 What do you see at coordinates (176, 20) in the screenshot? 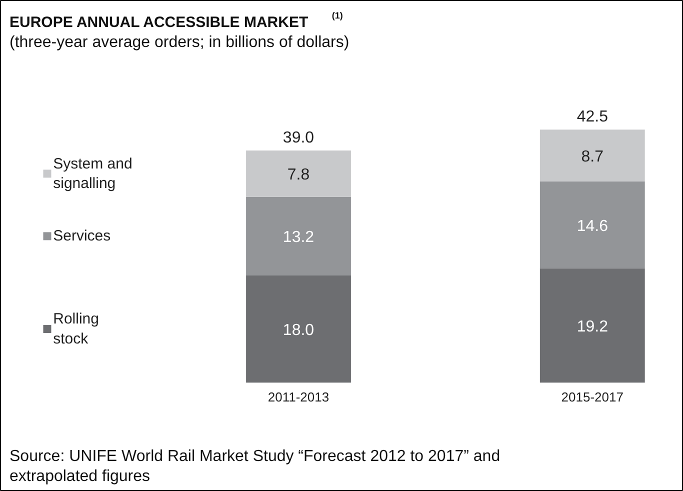
I see `chart-title: EUROPE ANNUAL ACCESSIBLE MARKET(1)` at bounding box center [176, 20].